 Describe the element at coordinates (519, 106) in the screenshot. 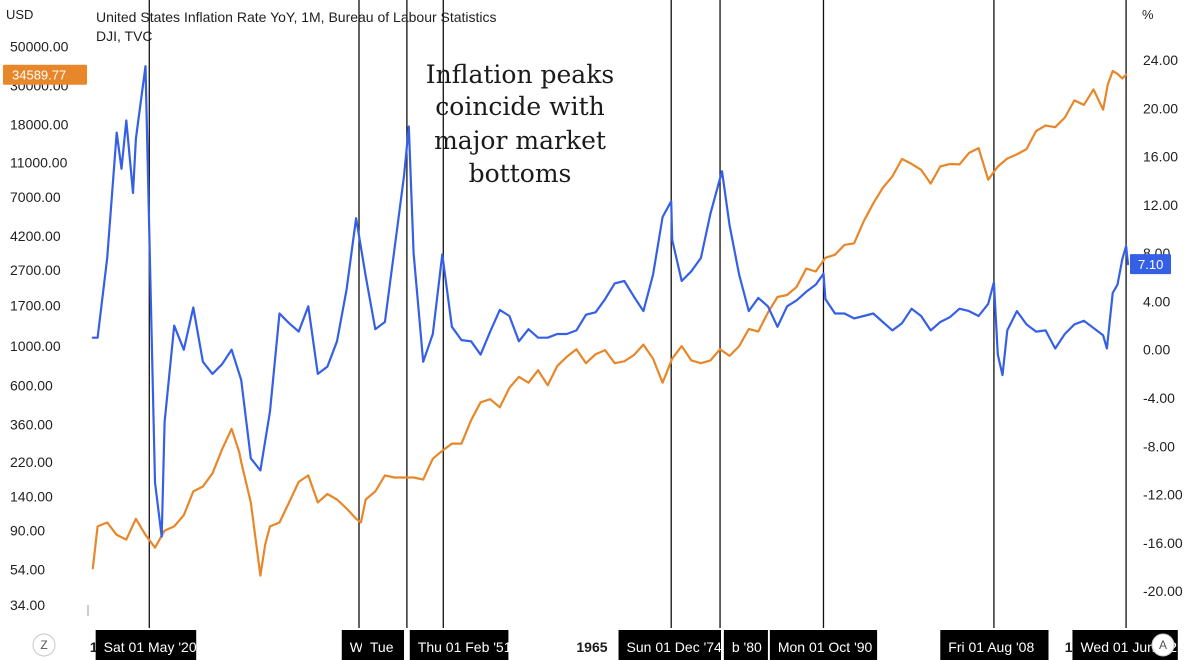

I see `annotation-line-2: coincide with` at that location.